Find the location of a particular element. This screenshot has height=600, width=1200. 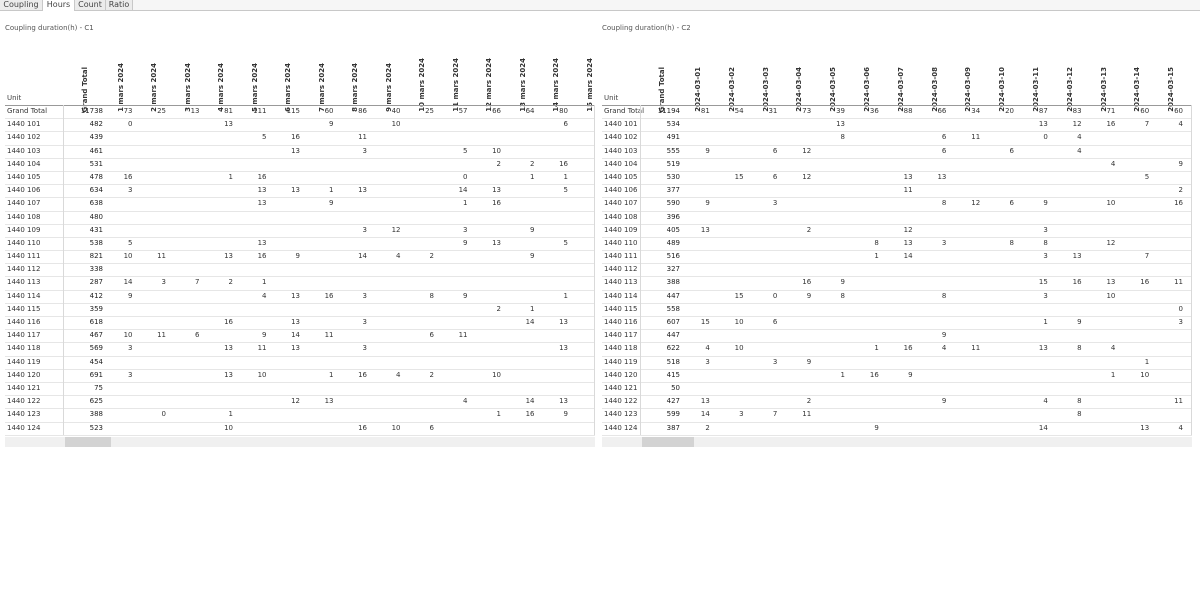

table-row: 1440 101 482 0 13 9 10 6 is located at coordinates (300, 126).